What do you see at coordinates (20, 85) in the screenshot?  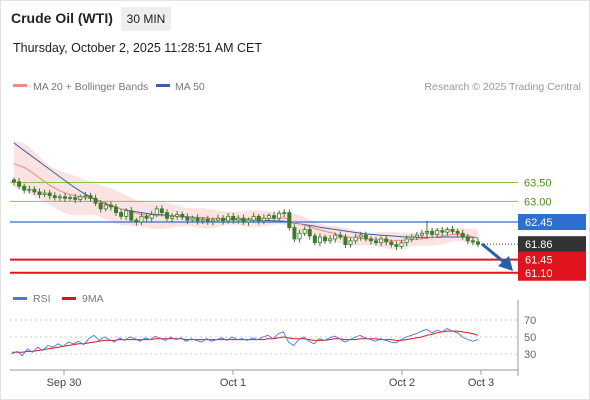 I see `ma20-legend-swatch` at bounding box center [20, 85].